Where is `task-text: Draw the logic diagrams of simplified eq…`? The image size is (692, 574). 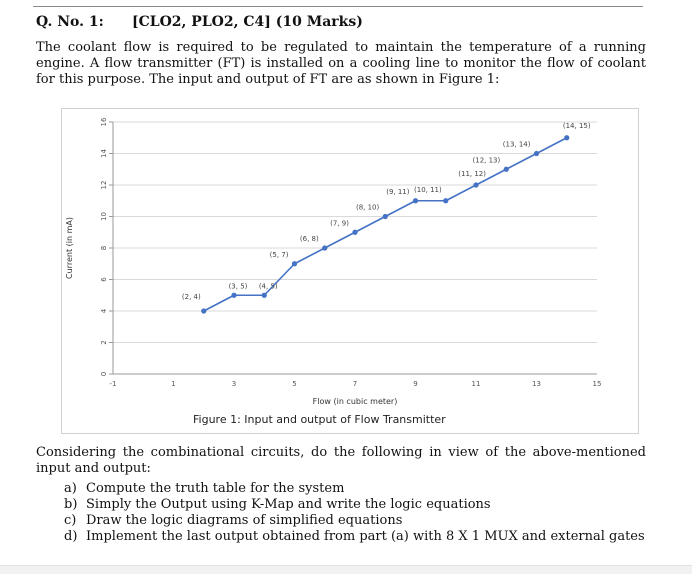 task-text: Draw the logic diagrams of simplified eq… is located at coordinates (244, 520).